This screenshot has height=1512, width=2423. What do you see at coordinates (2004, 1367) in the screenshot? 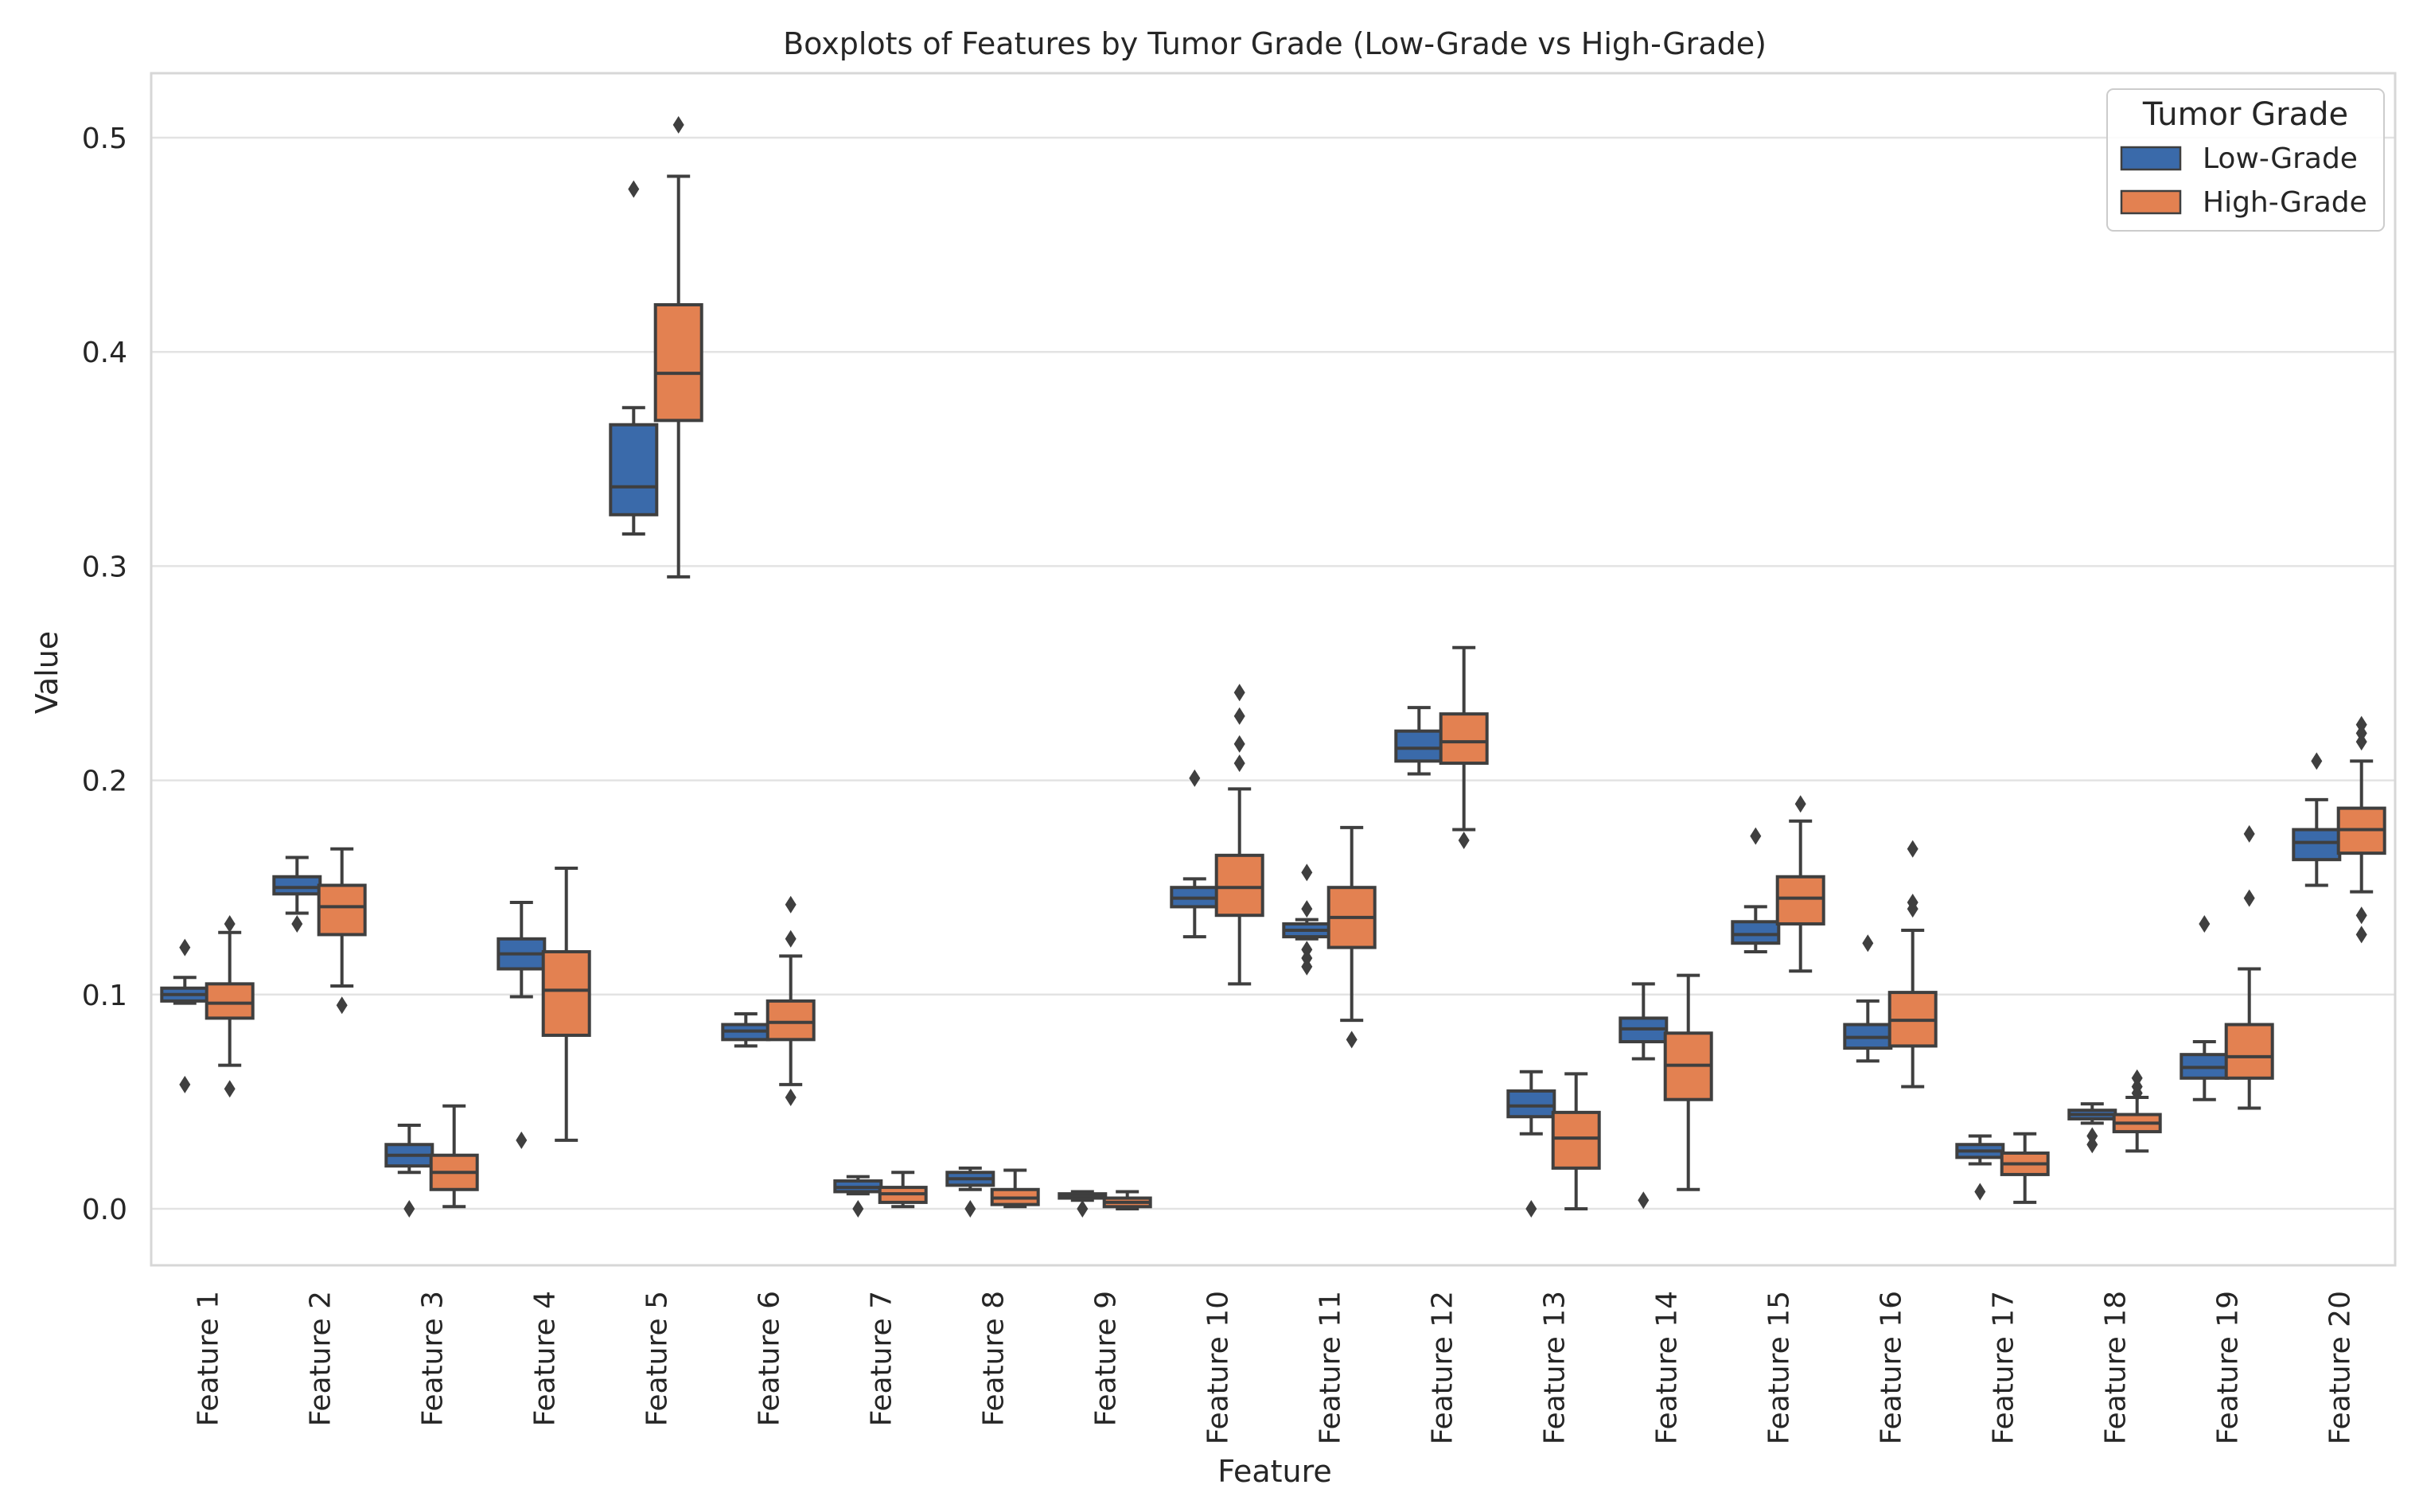
I see `x-tick-label: Feature 17` at bounding box center [2004, 1367].